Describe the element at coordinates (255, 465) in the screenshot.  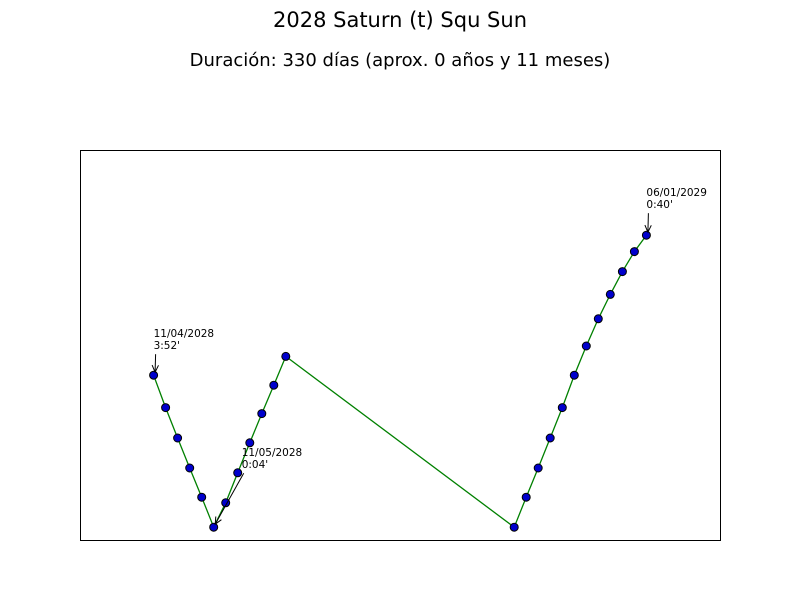
I see `annotation-value: 0:04'` at that location.